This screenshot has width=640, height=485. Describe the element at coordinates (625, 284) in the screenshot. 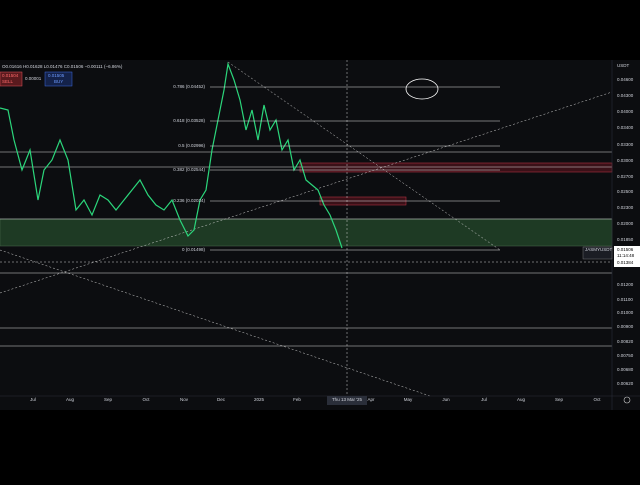

I see `price-label: 0.01200` at that location.